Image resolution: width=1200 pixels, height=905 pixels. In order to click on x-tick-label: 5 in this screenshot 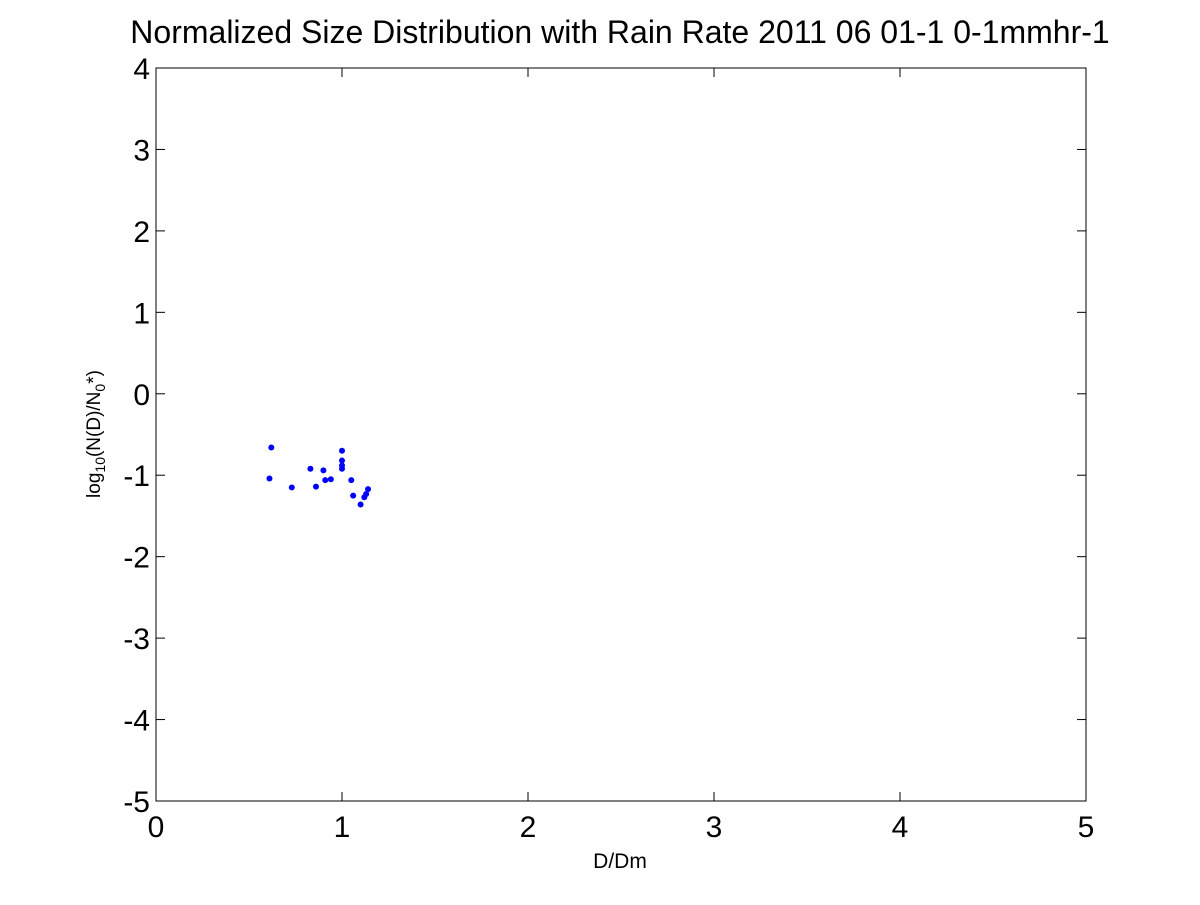, I will do `click(1086, 827)`.